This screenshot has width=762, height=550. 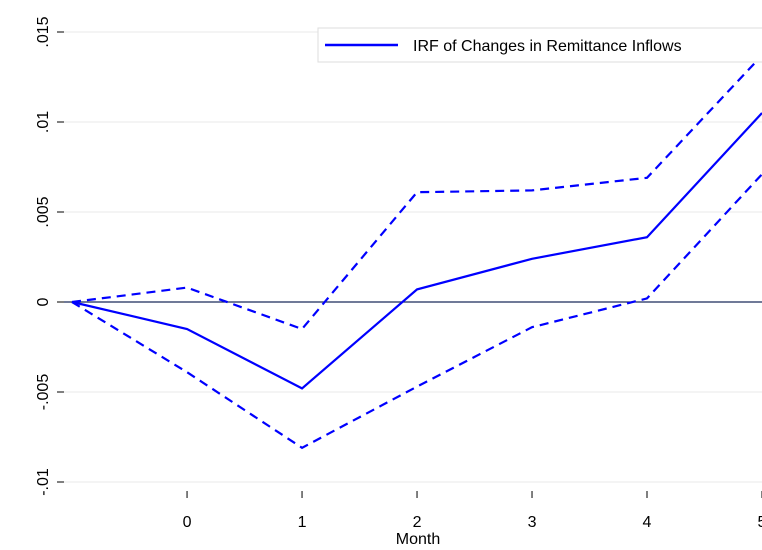 I want to click on legend: IRF of Changes in Remittance Inflows, so click(x=539, y=45).